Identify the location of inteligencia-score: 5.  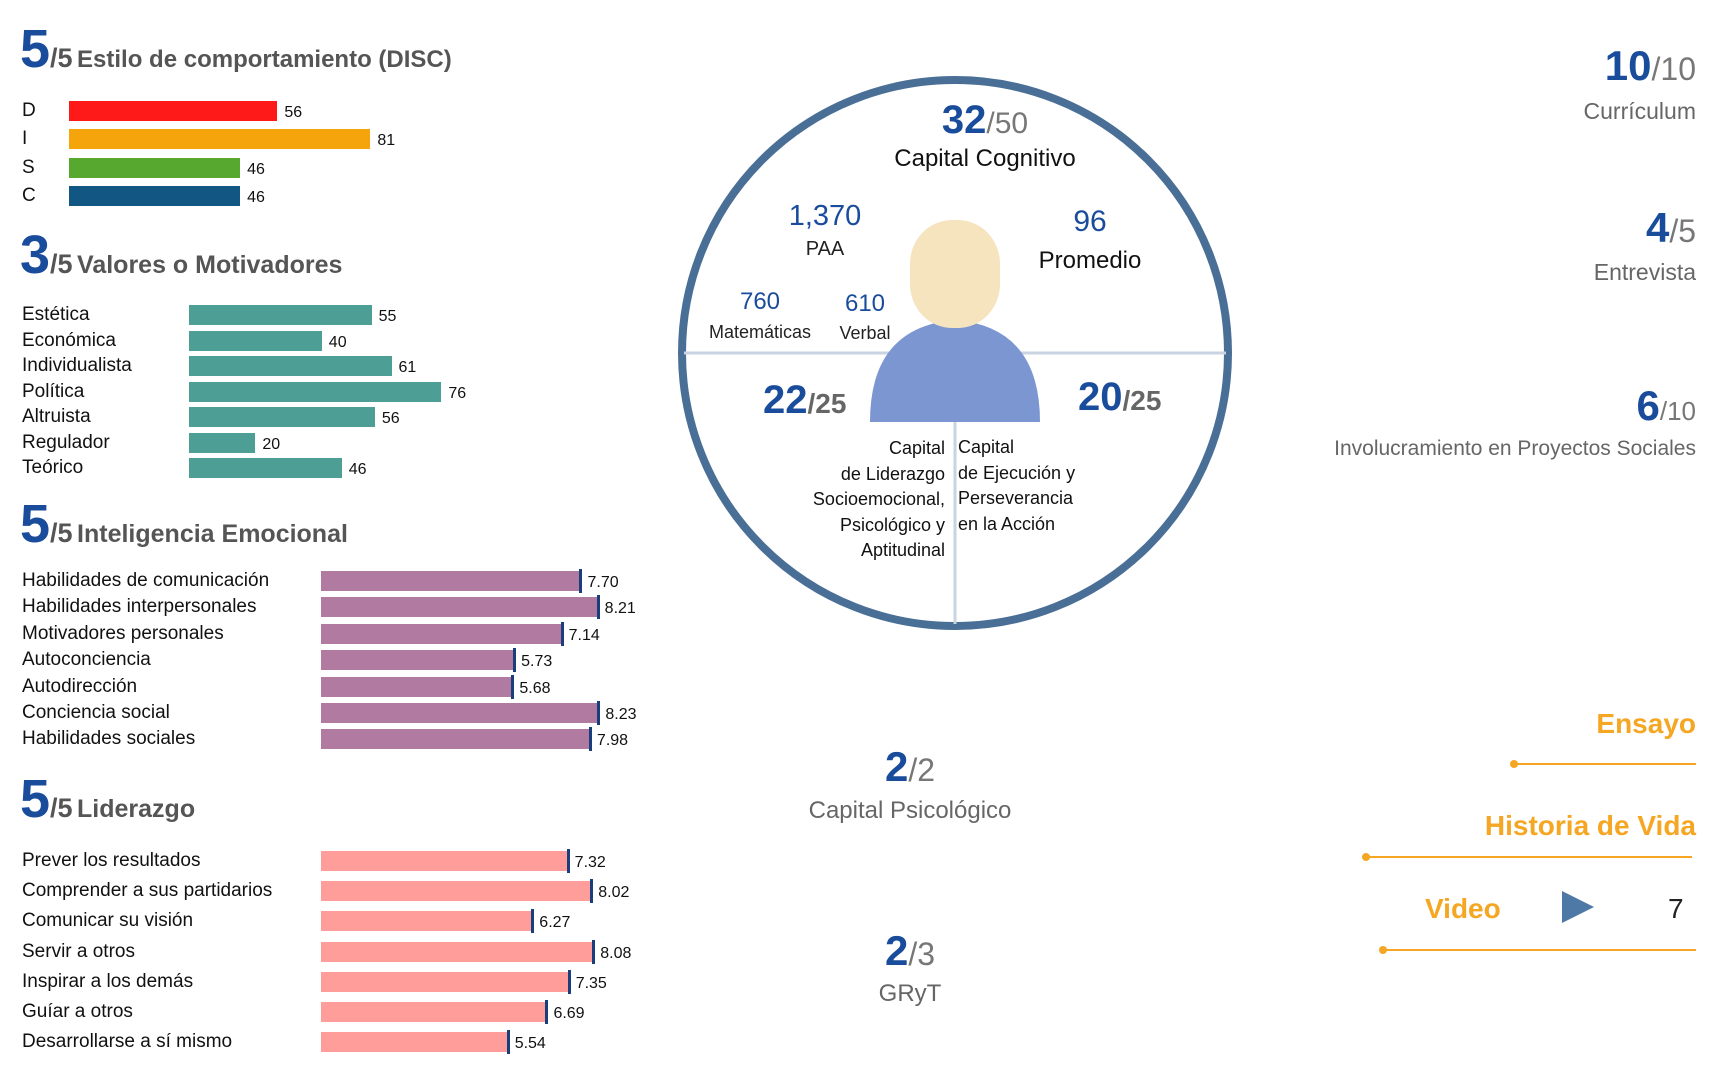
(35, 524).